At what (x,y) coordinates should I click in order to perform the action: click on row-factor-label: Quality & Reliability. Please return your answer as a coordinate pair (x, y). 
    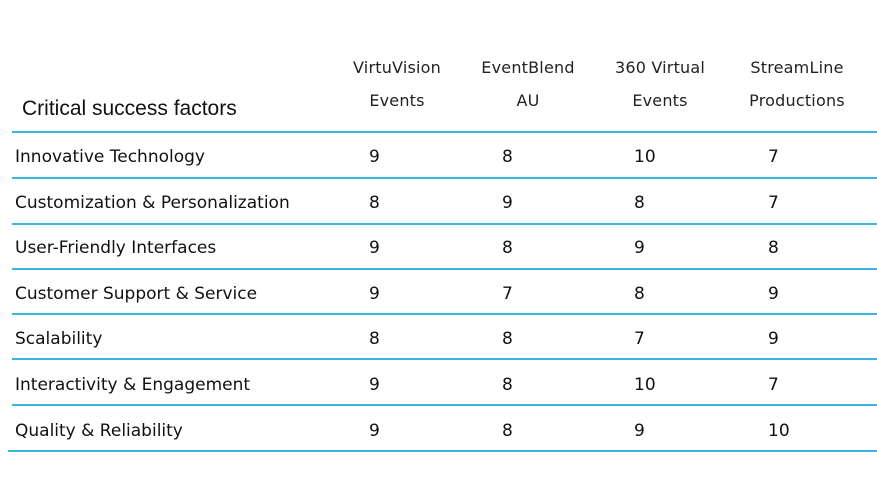
    Looking at the image, I should click on (99, 431).